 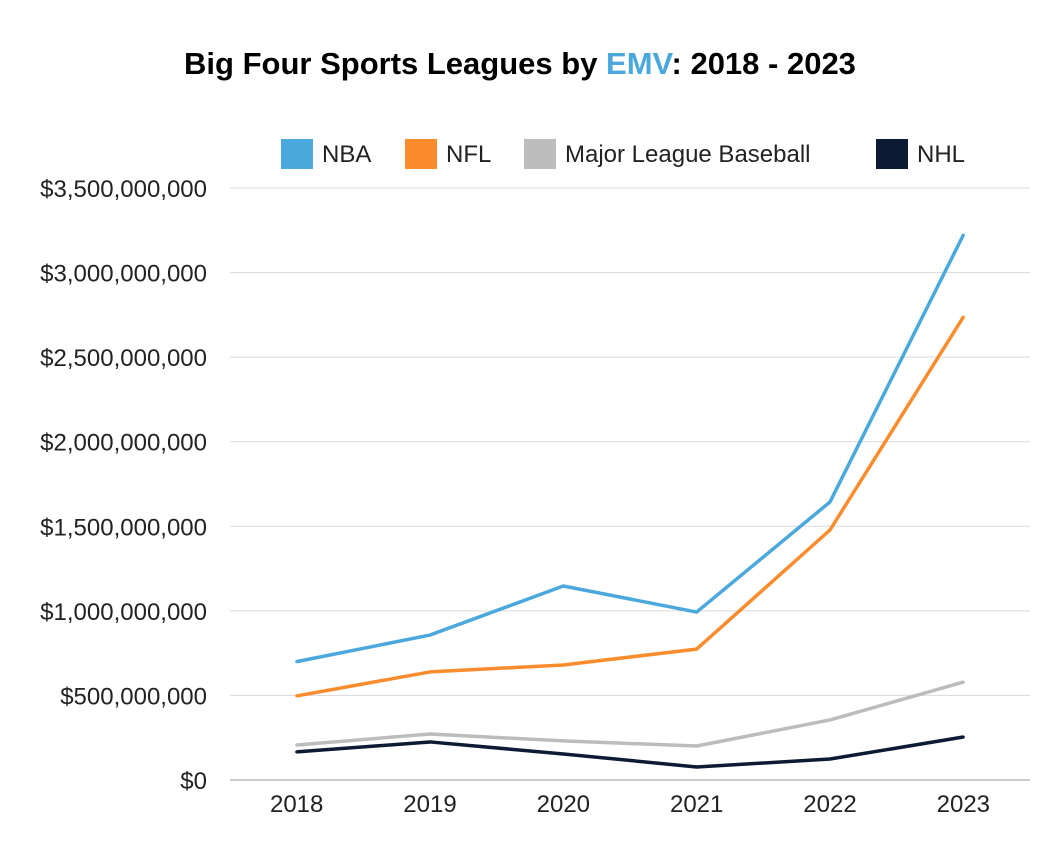 What do you see at coordinates (468, 154) in the screenshot?
I see `legend-label: NFL` at bounding box center [468, 154].